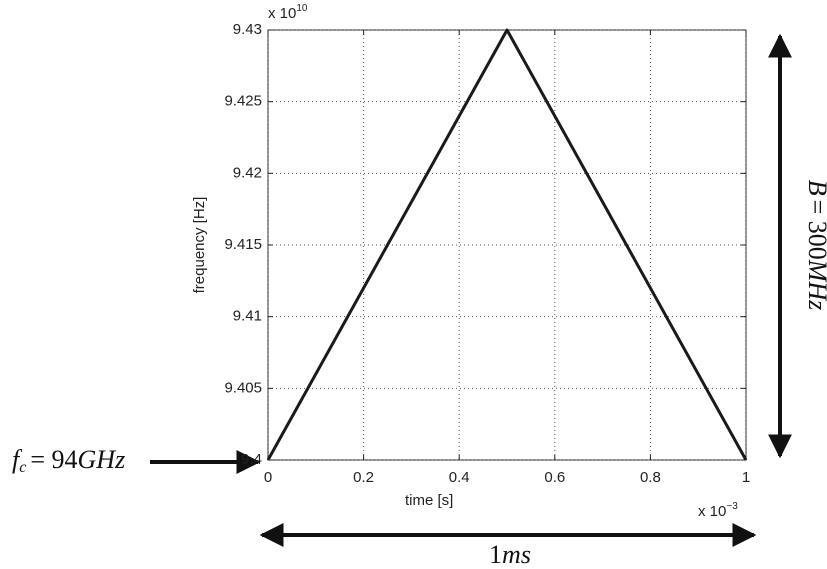  What do you see at coordinates (815, 245) in the screenshot?
I see `bandwidth-label: B= 300MHz` at bounding box center [815, 245].